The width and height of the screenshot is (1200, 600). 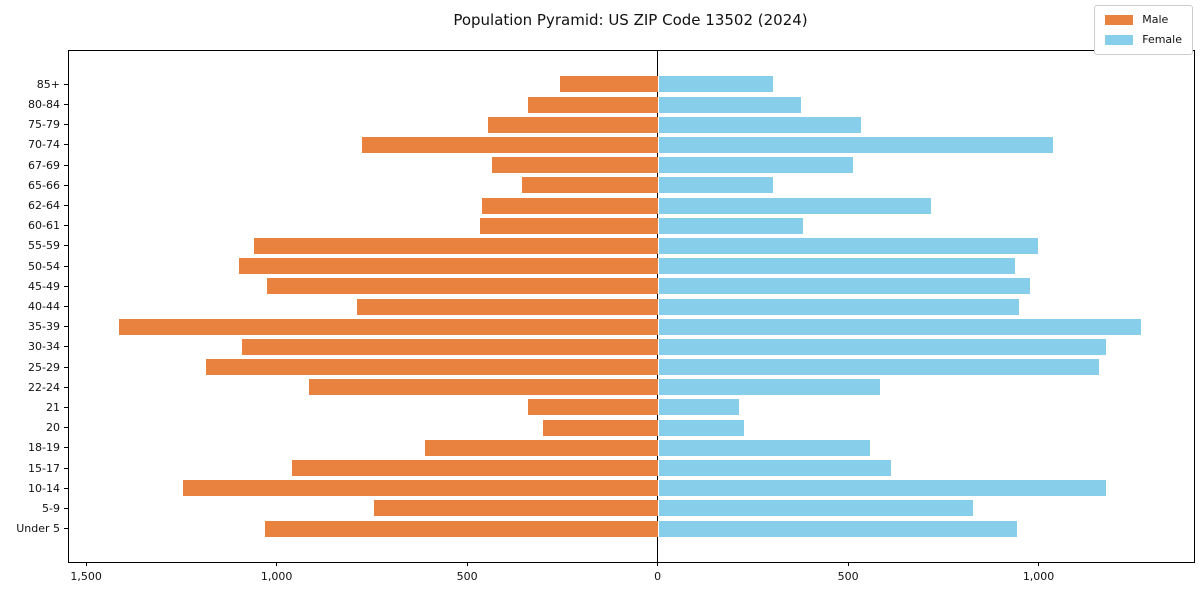 What do you see at coordinates (44, 165) in the screenshot?
I see `age-group-label: 67-69` at bounding box center [44, 165].